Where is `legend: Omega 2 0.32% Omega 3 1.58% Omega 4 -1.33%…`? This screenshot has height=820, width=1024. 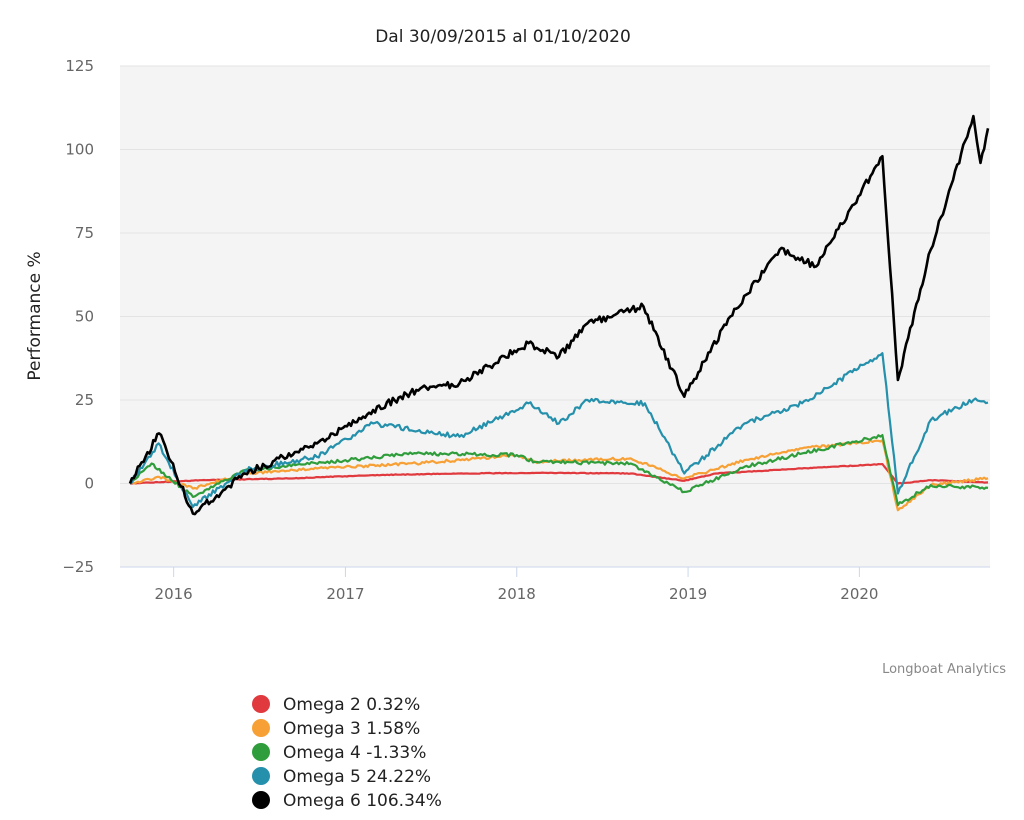 legend: Omega 2 0.32% Omega 3 1.58% Omega 4 -1.33%… is located at coordinates (347, 753).